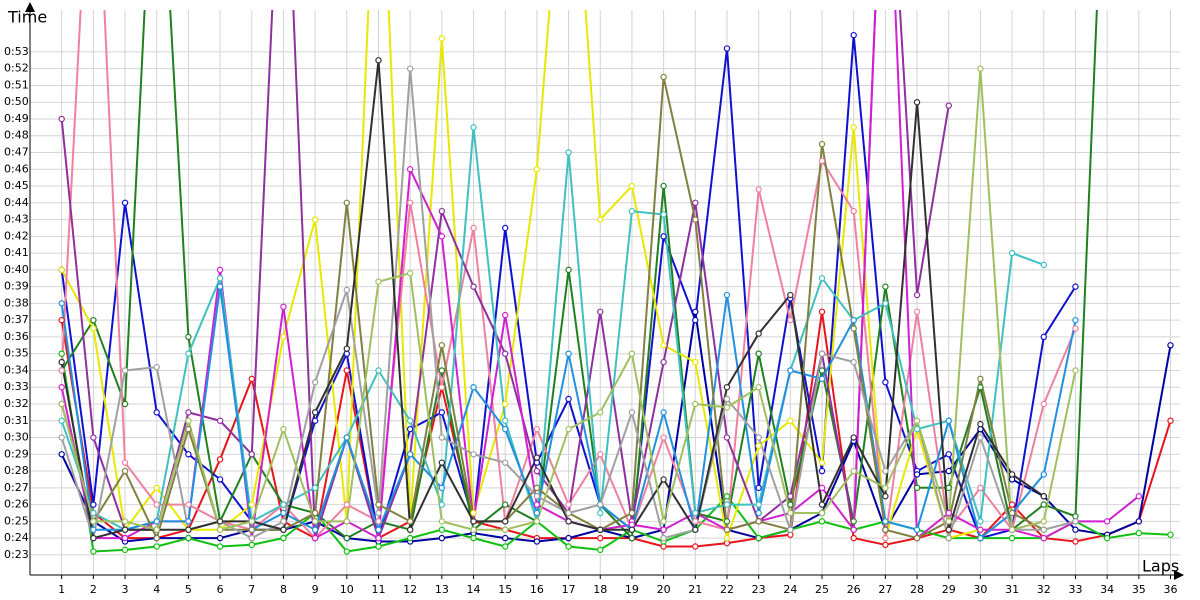  I want to click on x-tick-label: 25, so click(822, 589).